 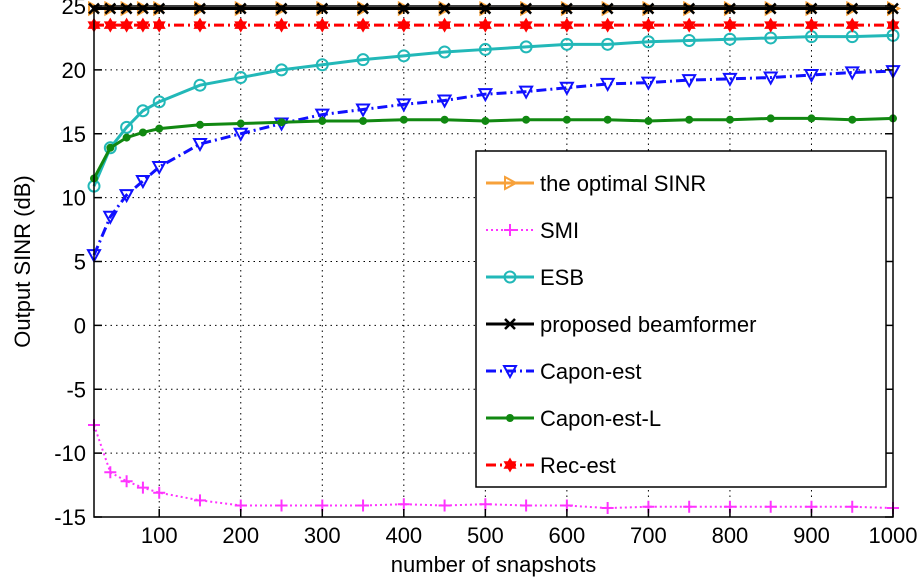 What do you see at coordinates (240, 535) in the screenshot?
I see `x-tick-label: 200` at bounding box center [240, 535].